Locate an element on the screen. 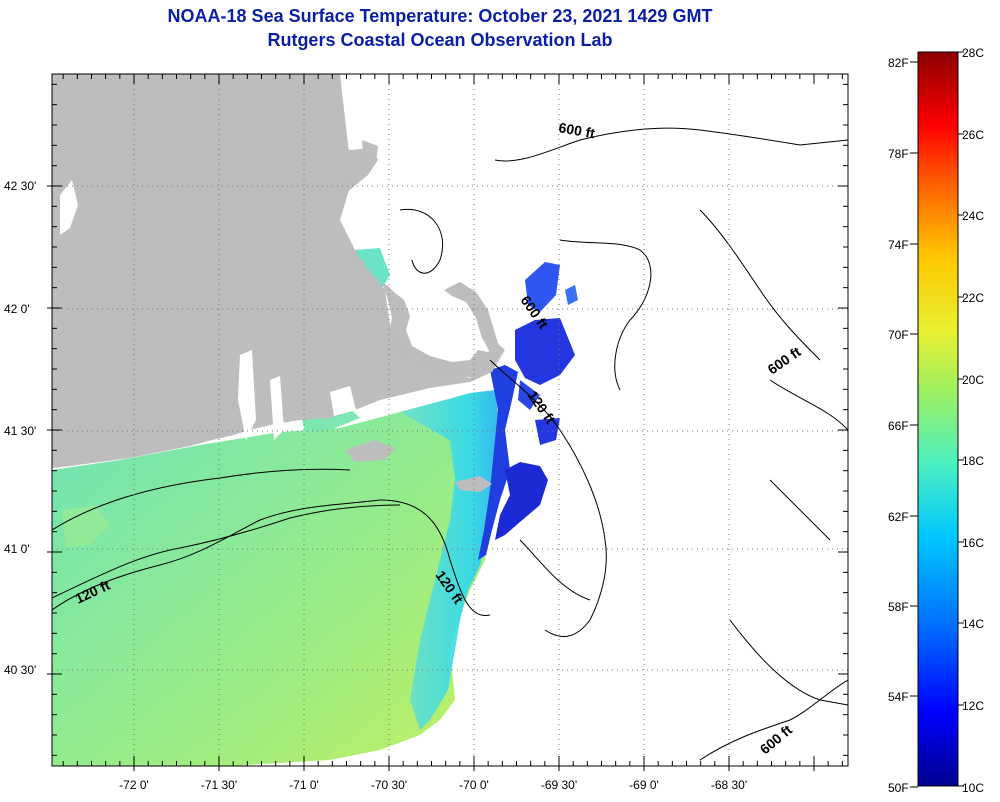 This screenshot has width=1000, height=802. colorbar-label-c: 24C is located at coordinates (973, 216).